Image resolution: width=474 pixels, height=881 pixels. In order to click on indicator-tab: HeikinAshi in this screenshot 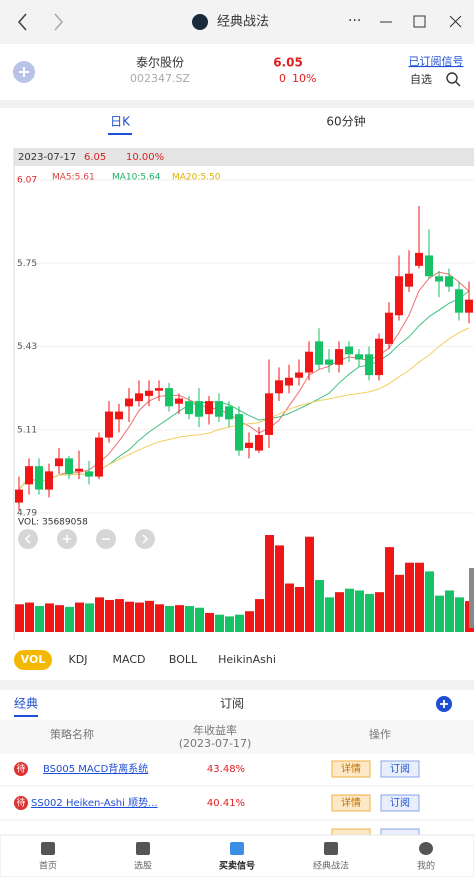, I will do `click(247, 659)`.